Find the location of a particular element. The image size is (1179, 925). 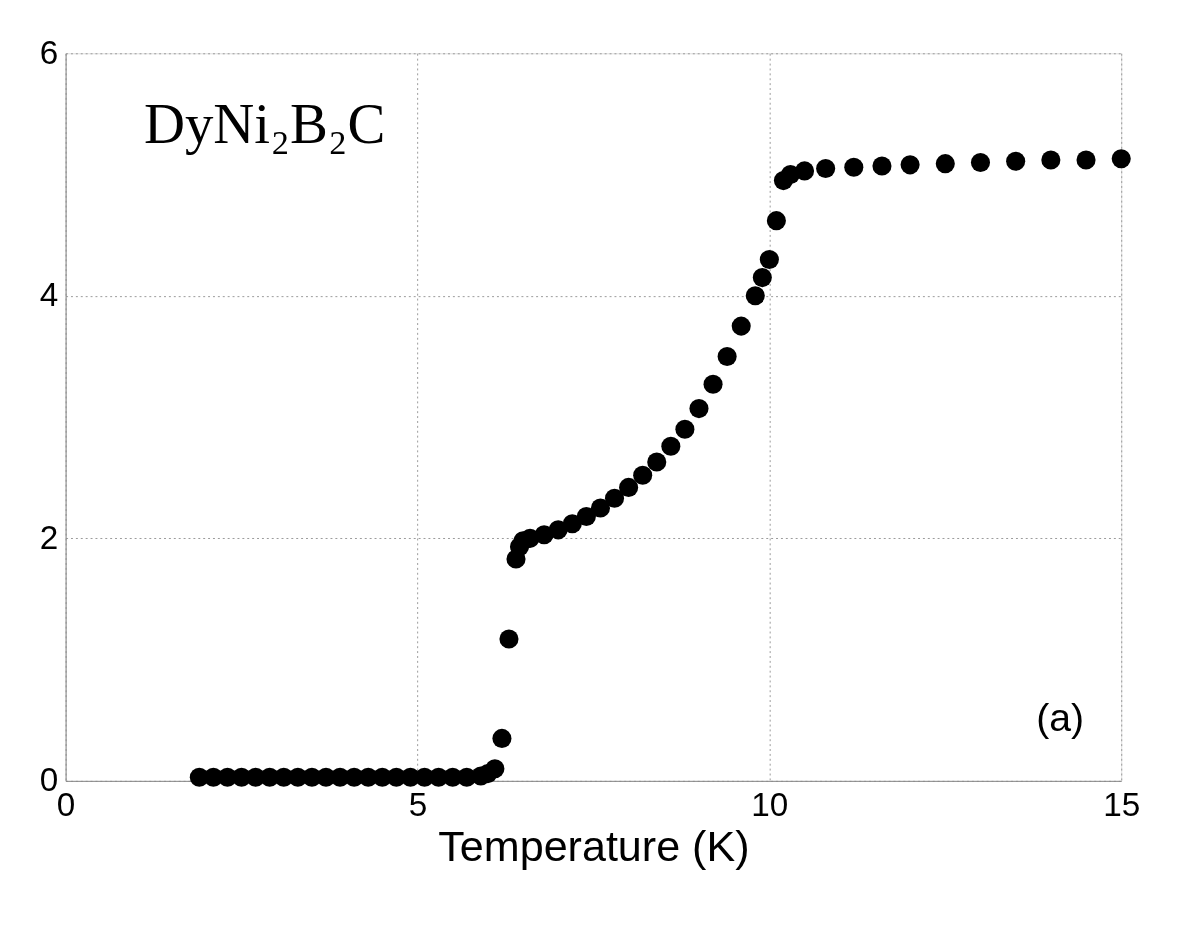

annotation: DyNi₂B₂C is located at coordinates (264, 124).